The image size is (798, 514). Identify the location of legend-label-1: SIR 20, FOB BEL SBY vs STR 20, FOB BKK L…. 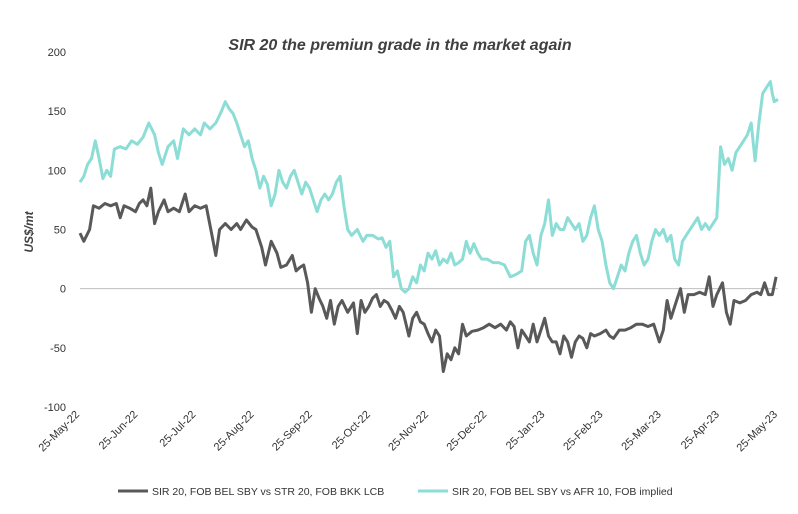
(268, 492).